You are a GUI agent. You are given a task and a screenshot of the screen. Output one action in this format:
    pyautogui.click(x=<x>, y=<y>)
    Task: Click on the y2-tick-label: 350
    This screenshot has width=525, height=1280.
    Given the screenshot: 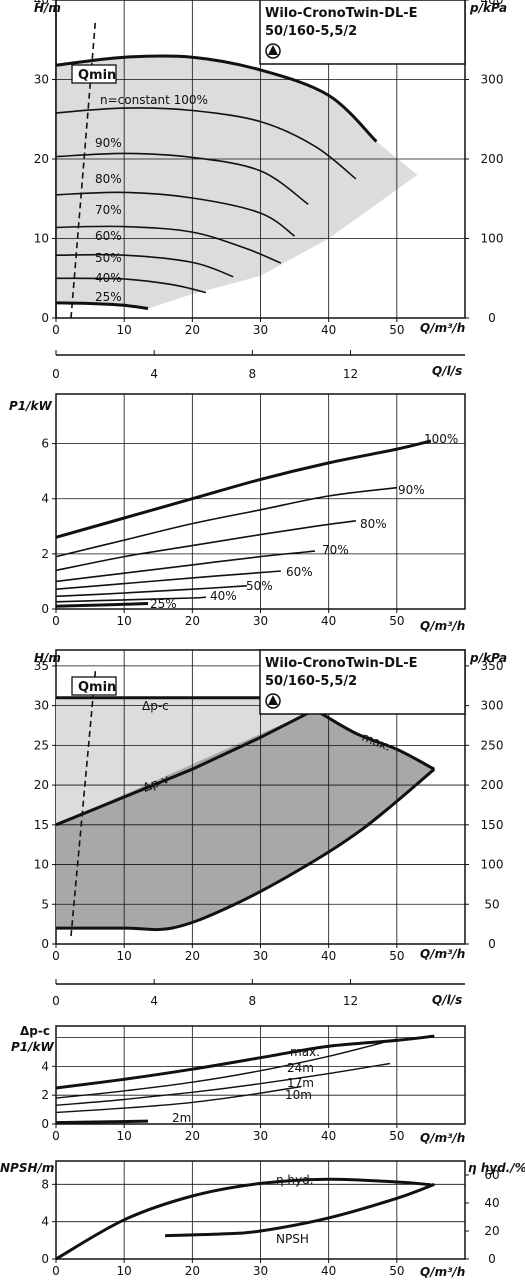 What is the action you would take?
    pyautogui.click(x=492, y=666)
    